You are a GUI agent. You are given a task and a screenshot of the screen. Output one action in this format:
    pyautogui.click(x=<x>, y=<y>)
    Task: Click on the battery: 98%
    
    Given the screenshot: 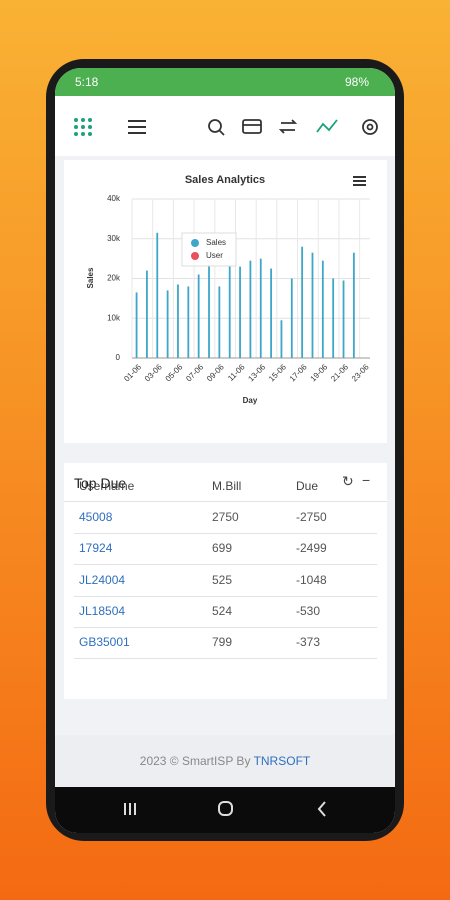 What is the action you would take?
    pyautogui.click(x=357, y=82)
    